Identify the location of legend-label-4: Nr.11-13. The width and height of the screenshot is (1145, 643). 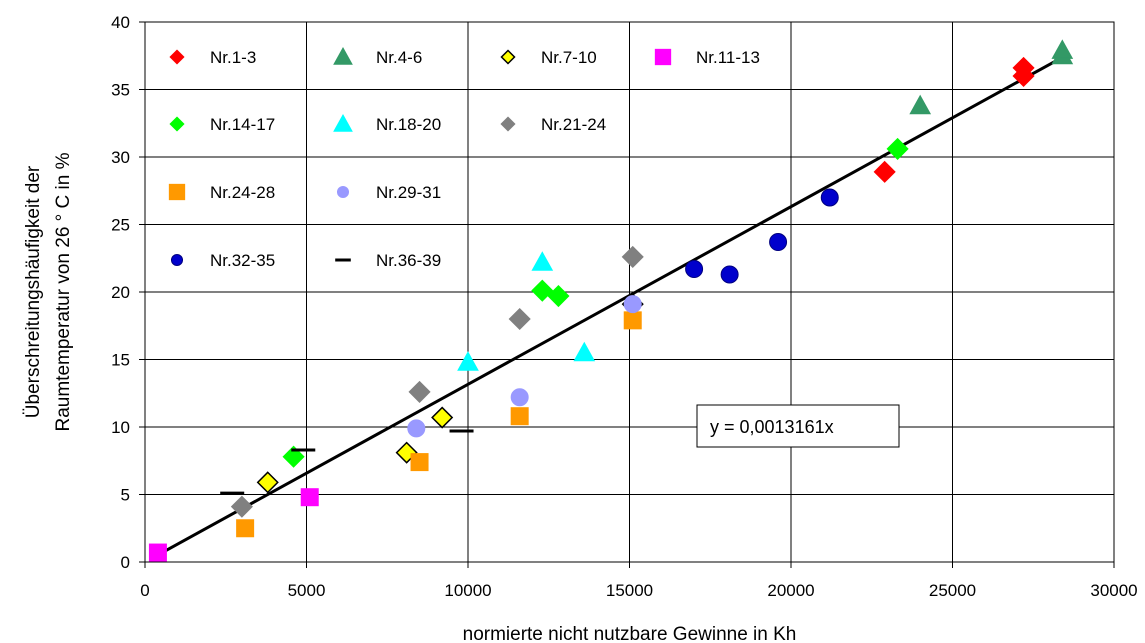
(728, 57).